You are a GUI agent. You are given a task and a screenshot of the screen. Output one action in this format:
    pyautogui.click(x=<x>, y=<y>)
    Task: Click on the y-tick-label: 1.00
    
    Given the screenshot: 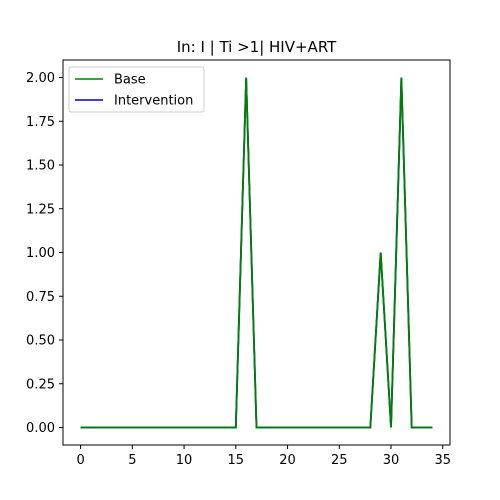 What is the action you would take?
    pyautogui.click(x=40, y=253)
    